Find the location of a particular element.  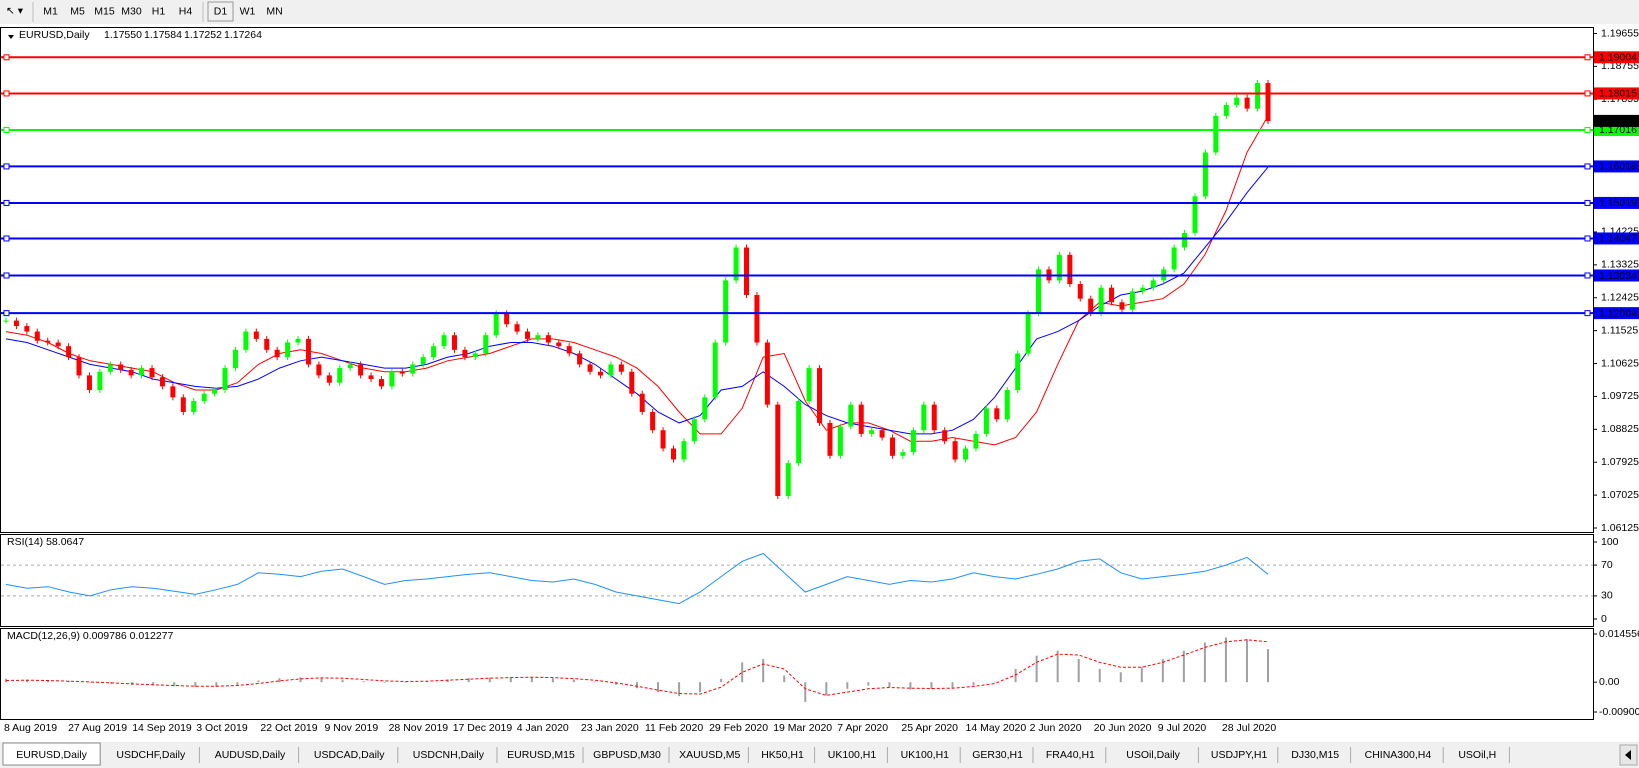

timeframe-label: D1 is located at coordinates (221, 11).